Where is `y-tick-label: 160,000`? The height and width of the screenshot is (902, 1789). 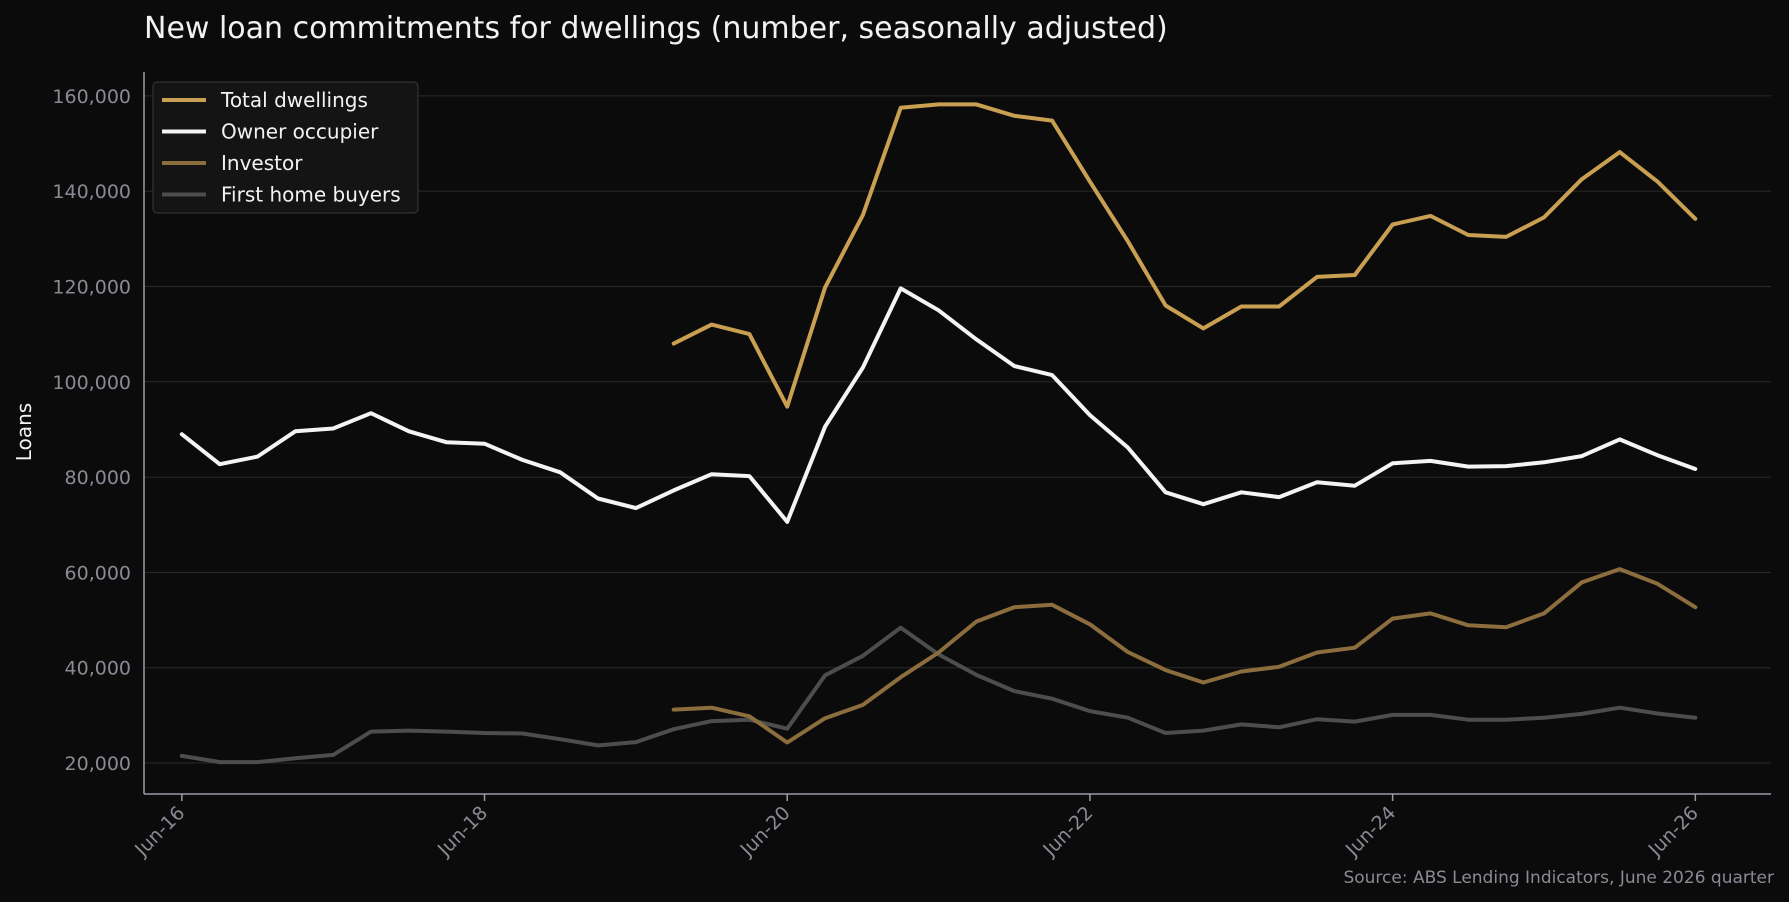
y-tick-label: 160,000 is located at coordinates (91, 97).